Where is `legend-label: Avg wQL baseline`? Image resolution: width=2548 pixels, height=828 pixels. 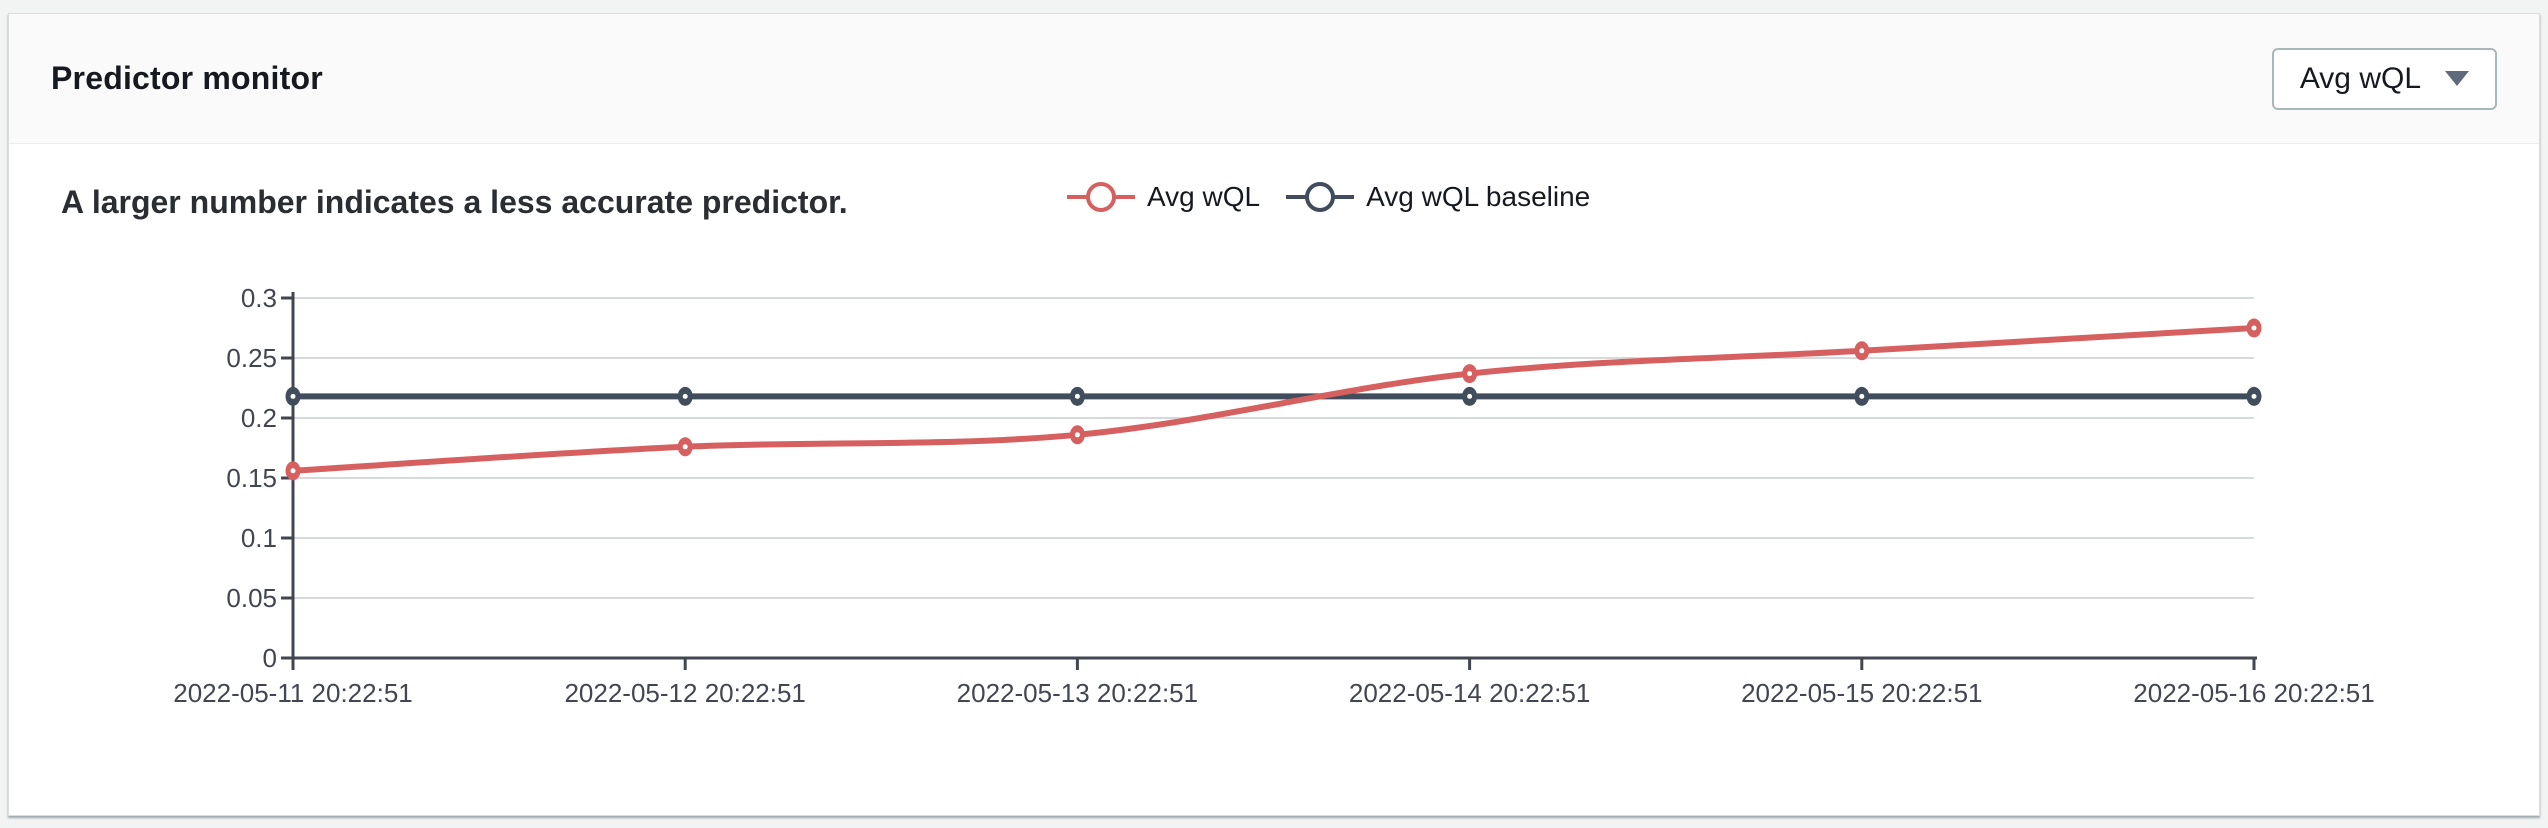 legend-label: Avg wQL baseline is located at coordinates (1478, 196).